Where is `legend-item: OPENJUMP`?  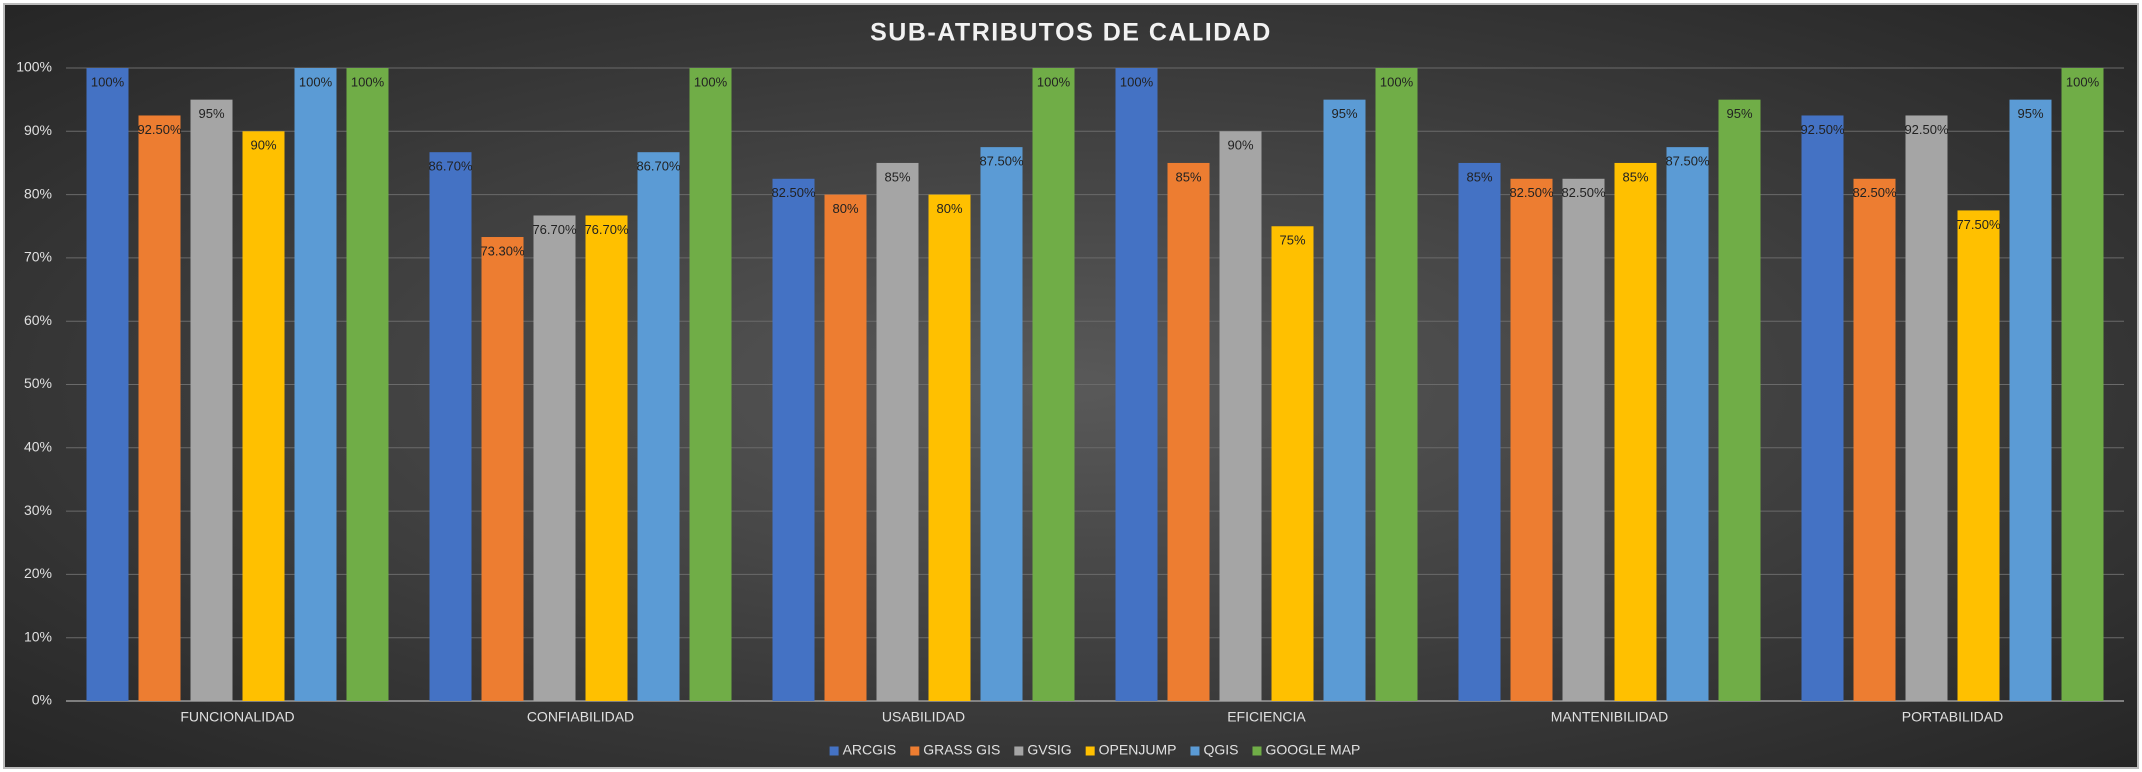
legend-item: OPENJUMP is located at coordinates (1131, 750).